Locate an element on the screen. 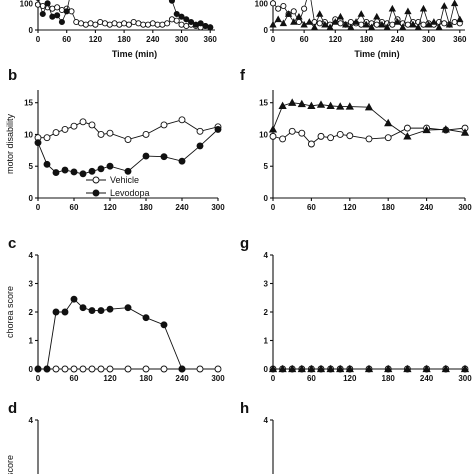  legend-marker is located at coordinates (96, 193).